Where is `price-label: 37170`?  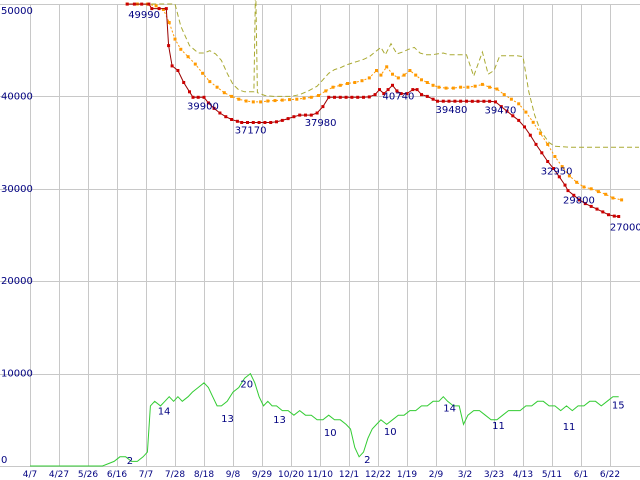 price-label: 37170 is located at coordinates (251, 131).